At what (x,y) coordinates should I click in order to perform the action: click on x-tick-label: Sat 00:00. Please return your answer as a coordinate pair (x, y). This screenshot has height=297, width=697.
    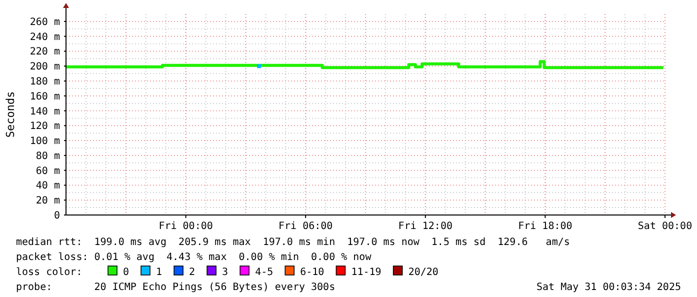
    Looking at the image, I should click on (665, 226).